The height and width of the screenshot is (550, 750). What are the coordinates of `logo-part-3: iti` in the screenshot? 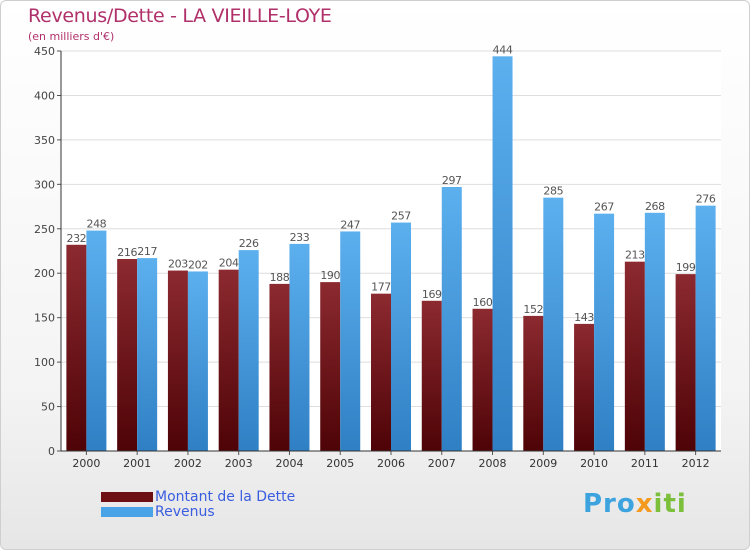 It's located at (670, 504).